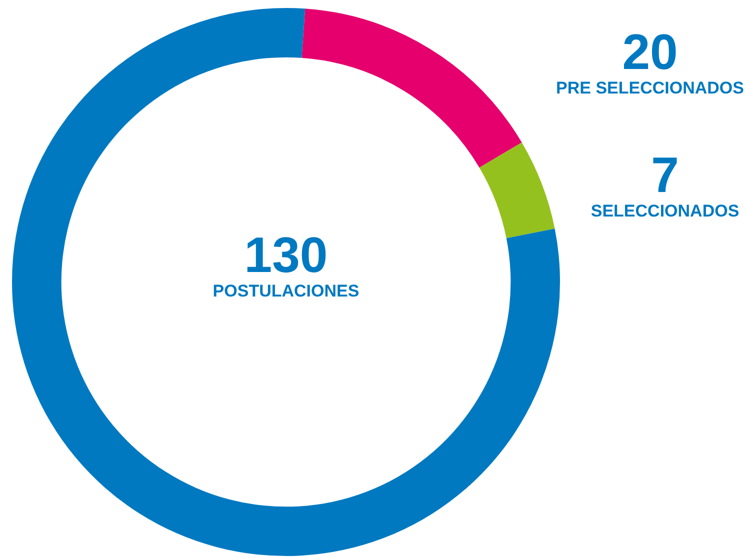  I want to click on data-label: 20, so click(650, 52).